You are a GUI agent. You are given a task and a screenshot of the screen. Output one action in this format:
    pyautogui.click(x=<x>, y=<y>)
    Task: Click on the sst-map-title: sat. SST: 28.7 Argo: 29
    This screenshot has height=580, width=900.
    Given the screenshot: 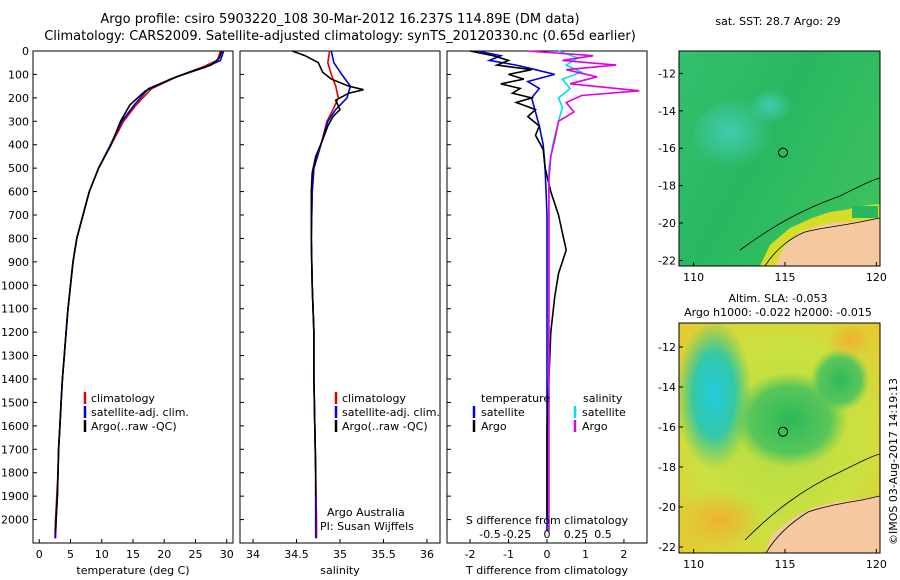 What is the action you would take?
    pyautogui.click(x=777, y=21)
    